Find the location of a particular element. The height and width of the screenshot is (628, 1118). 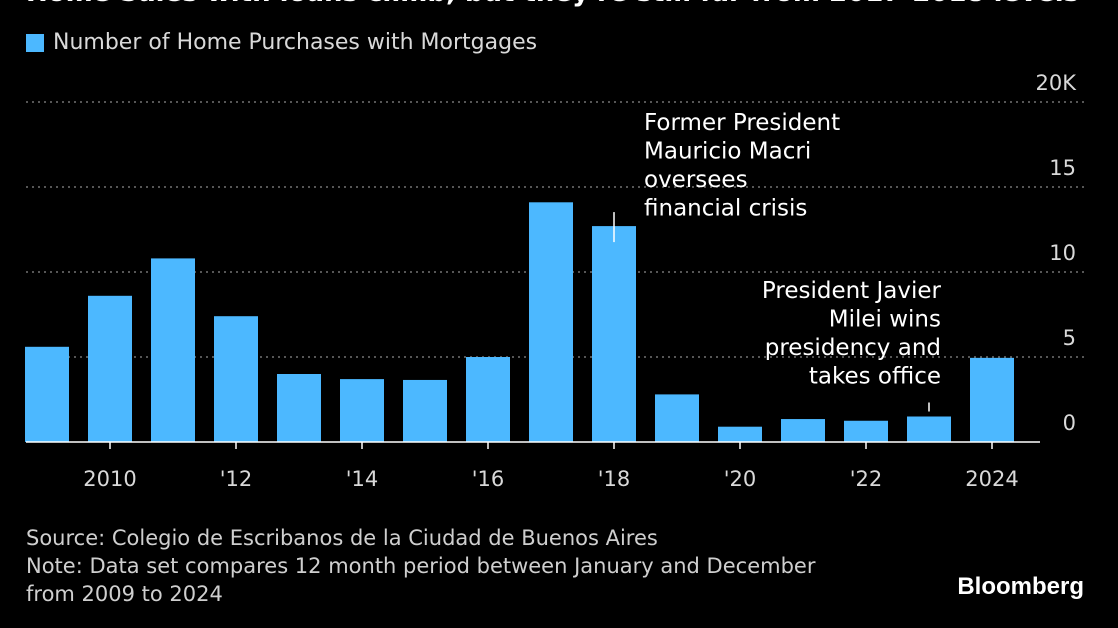

bar-2010 is located at coordinates (110, 368).